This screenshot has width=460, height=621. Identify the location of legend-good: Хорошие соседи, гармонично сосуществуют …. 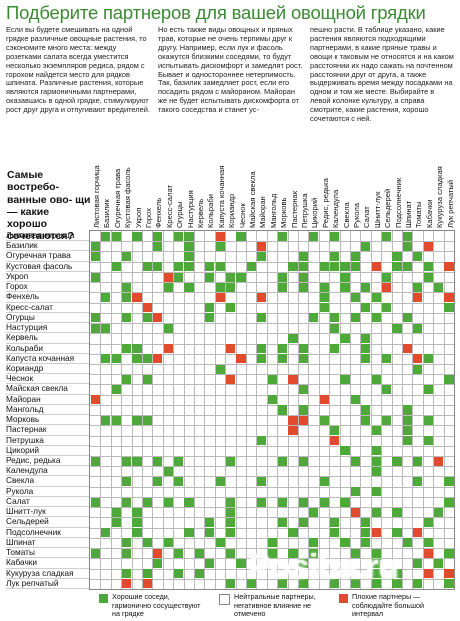
(154, 605).